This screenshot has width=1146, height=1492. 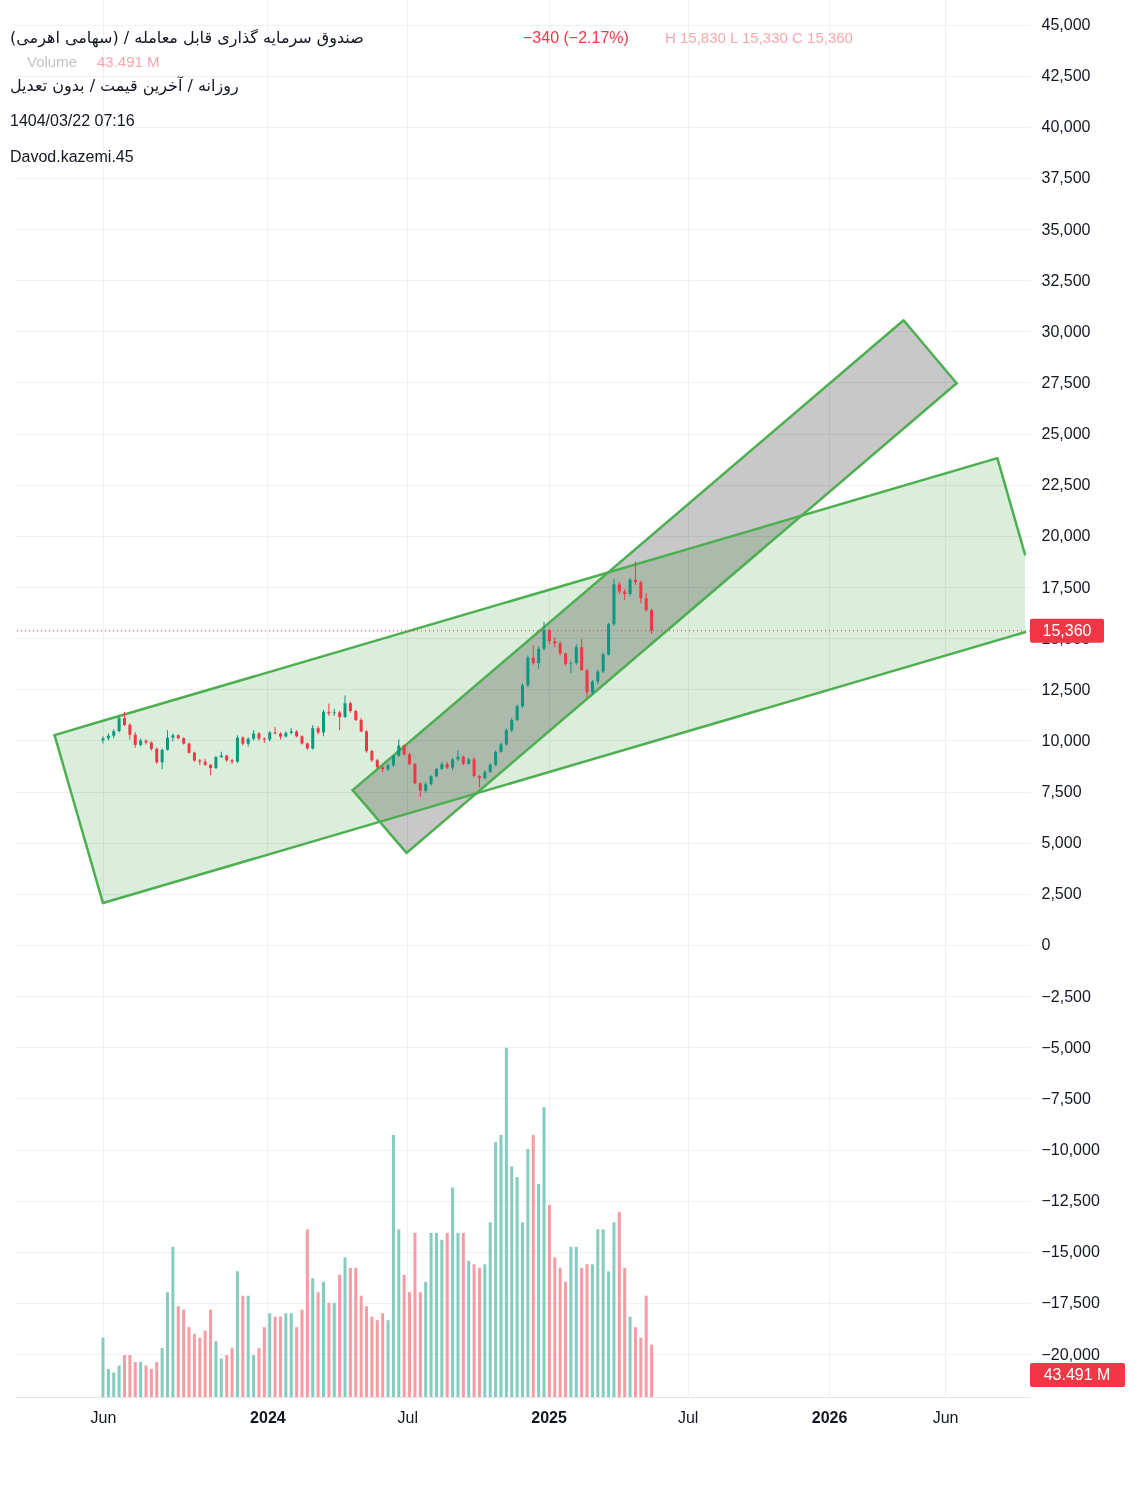 I want to click on y-tick-label: 12,500, so click(x=1066, y=689).